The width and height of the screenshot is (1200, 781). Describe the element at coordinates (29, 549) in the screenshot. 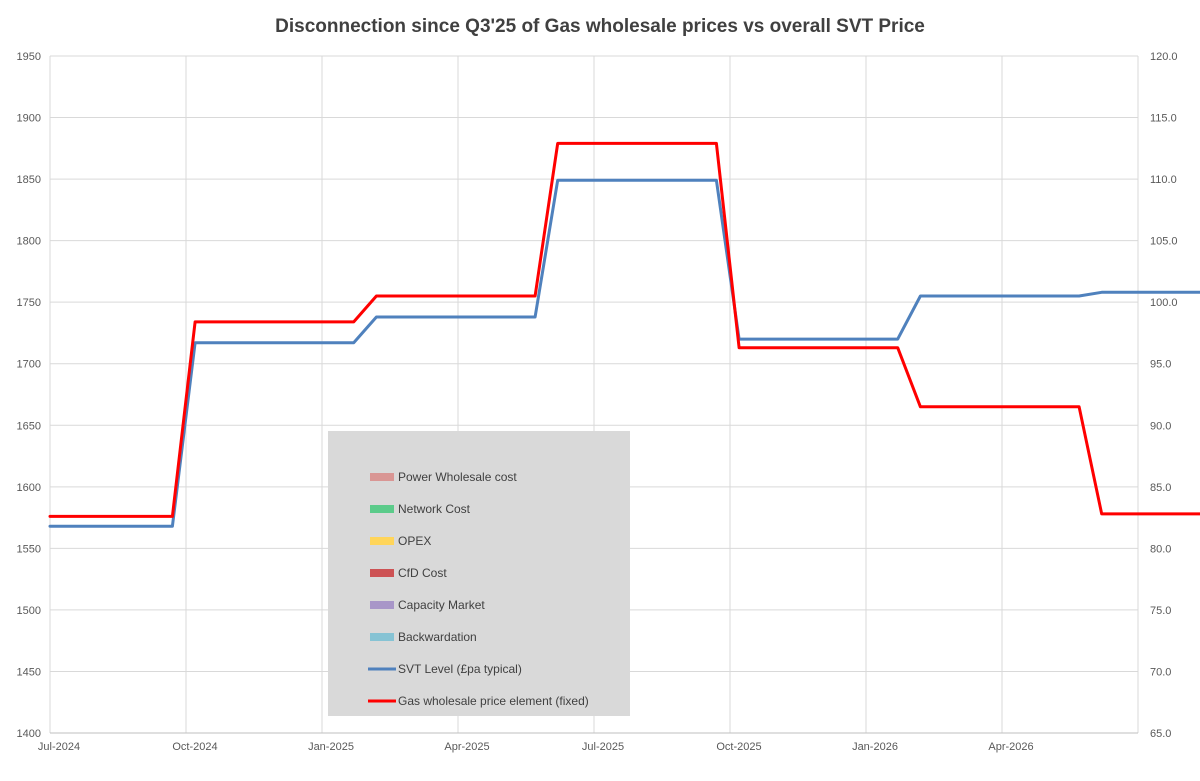

I see `y-left-tick-label: 1550` at that location.